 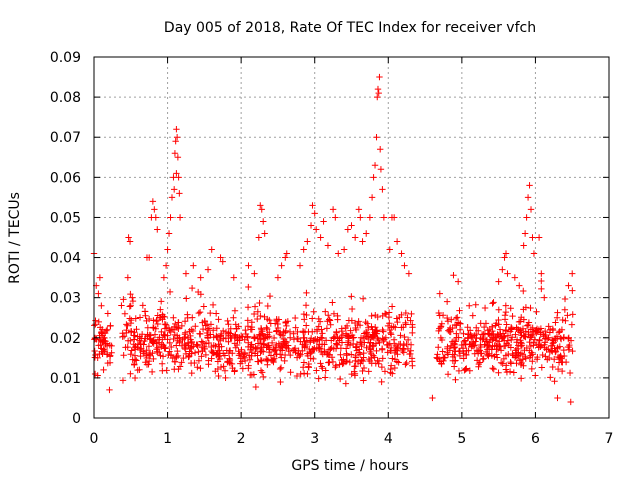 I want to click on y-tick-label: 0.06, so click(x=65, y=178).